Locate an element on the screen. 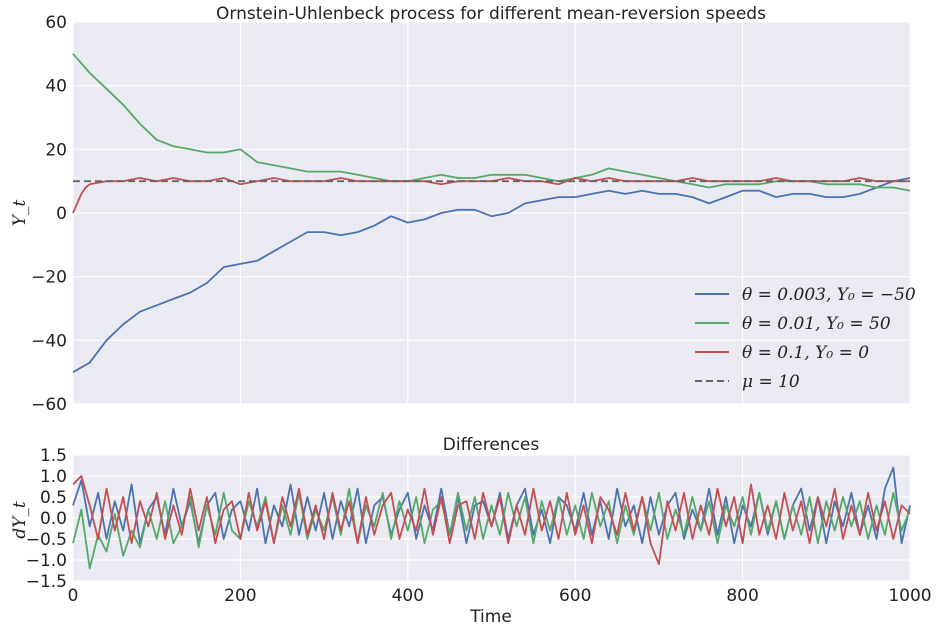 The width and height of the screenshot is (936, 631). main-y-tick-label: 20 is located at coordinates (56, 150).